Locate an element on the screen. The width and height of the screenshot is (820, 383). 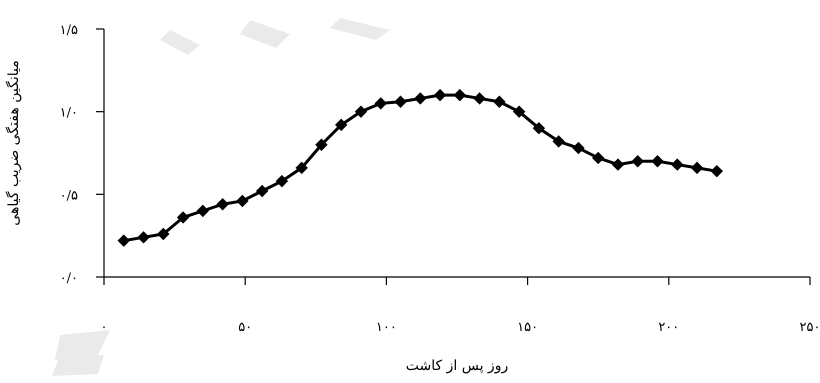
x-axis-title: روز پس از کاشت is located at coordinates (457, 366).